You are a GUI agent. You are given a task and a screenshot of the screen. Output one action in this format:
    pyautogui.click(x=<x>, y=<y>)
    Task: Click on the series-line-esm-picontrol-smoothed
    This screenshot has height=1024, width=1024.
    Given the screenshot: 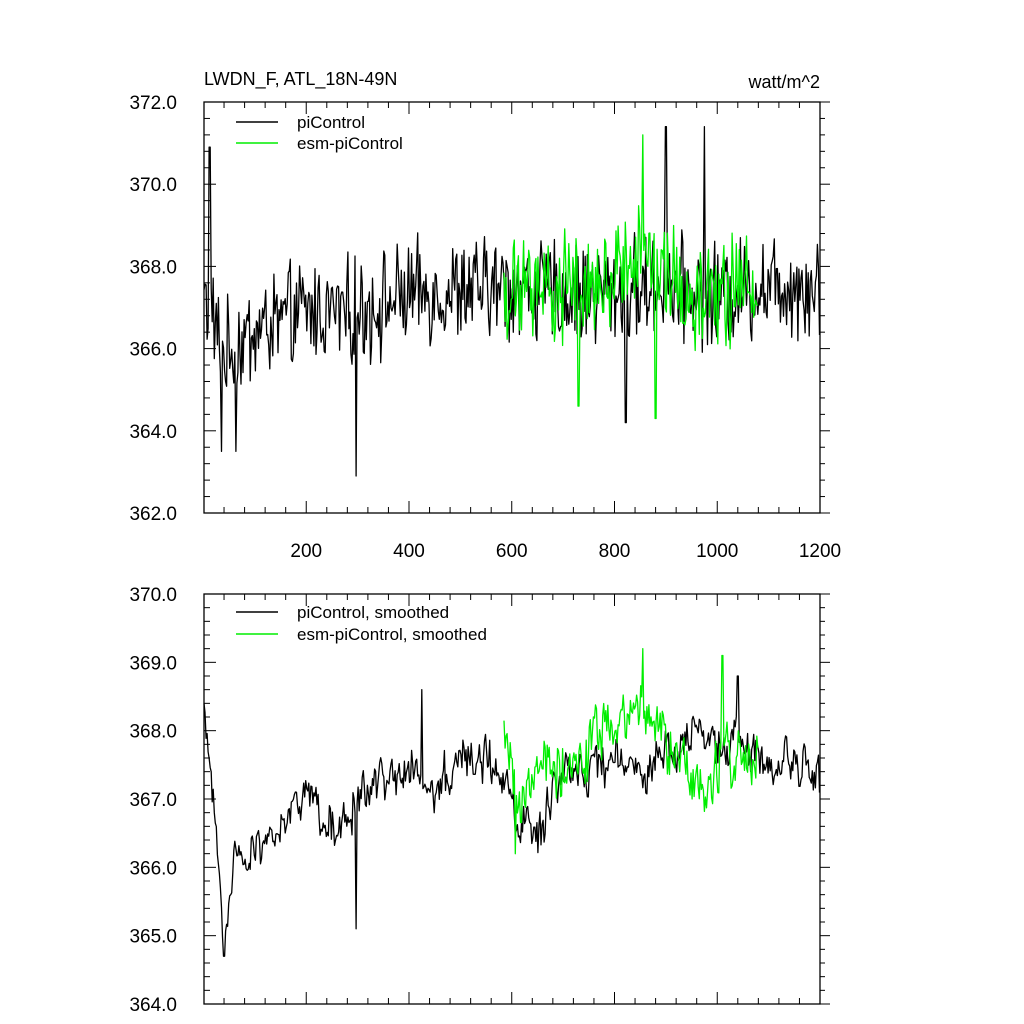 What is the action you would take?
    pyautogui.click(x=631, y=751)
    